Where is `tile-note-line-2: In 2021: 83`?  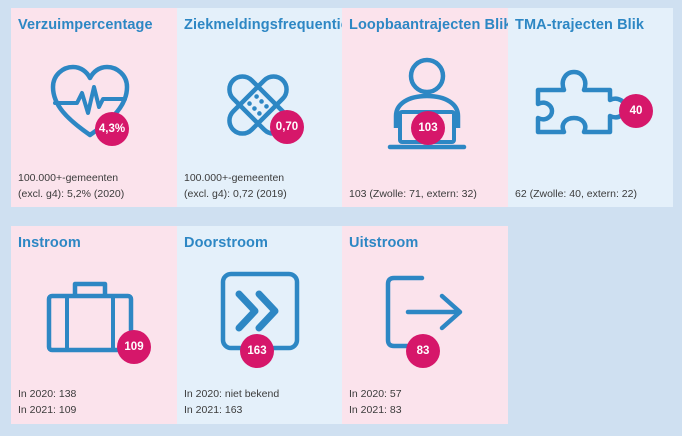
tile-note-line-2: In 2021: 83 is located at coordinates (375, 410).